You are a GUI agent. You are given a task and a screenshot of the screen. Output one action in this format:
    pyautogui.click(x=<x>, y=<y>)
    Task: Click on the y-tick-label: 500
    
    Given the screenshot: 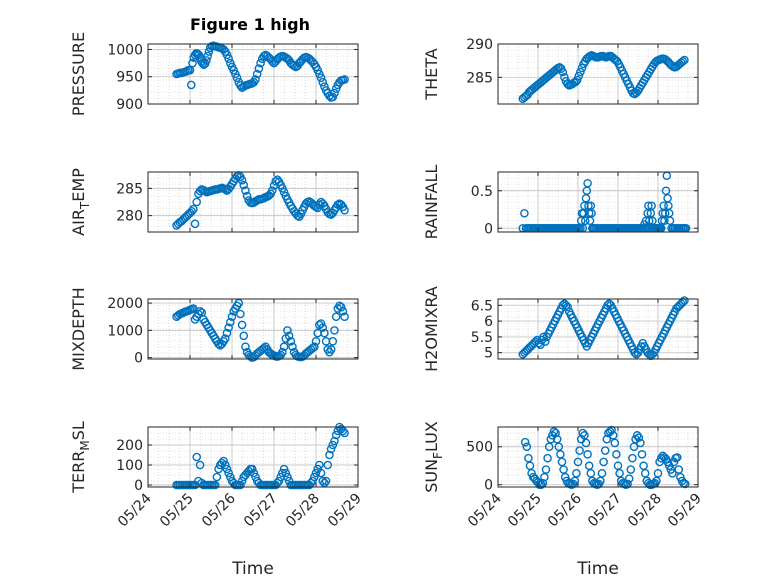 What is the action you would take?
    pyautogui.click(x=479, y=448)
    